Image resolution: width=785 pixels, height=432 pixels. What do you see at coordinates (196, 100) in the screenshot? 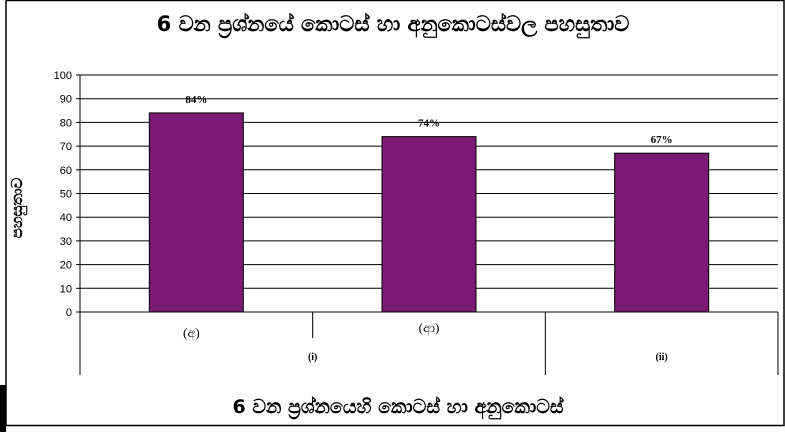
I see `data-label: 84%` at bounding box center [196, 100].